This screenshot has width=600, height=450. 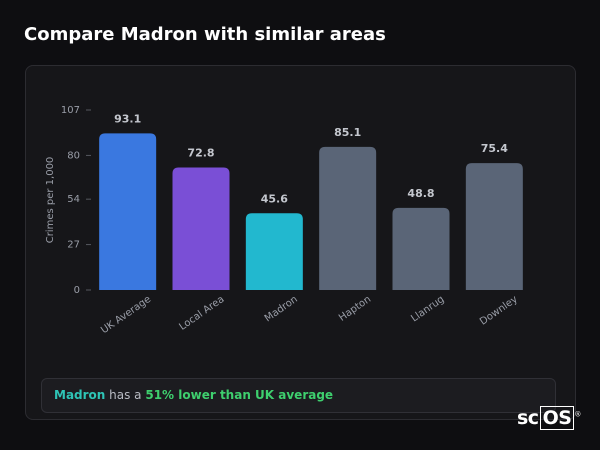 What do you see at coordinates (347, 132) in the screenshot?
I see `value-label: 85.1` at bounding box center [347, 132].